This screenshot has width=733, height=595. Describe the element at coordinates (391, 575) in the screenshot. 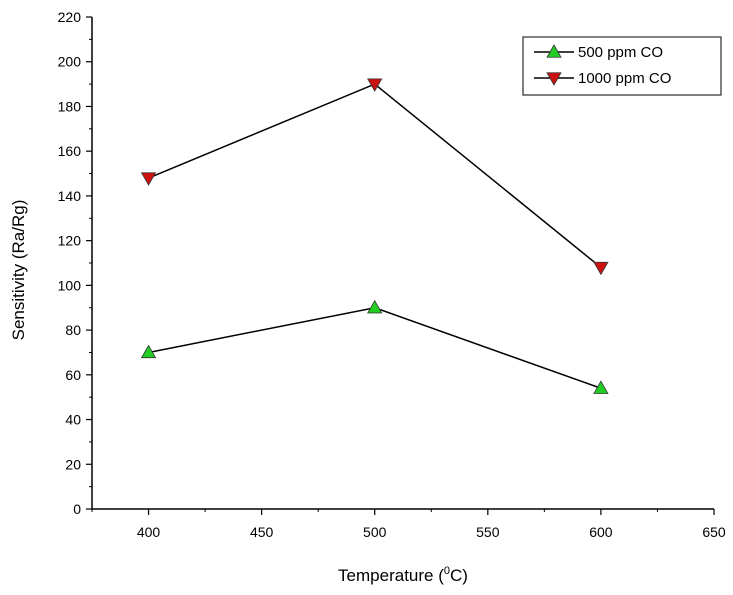

I see `x-axis-title-prefix: Temperature (` at that location.